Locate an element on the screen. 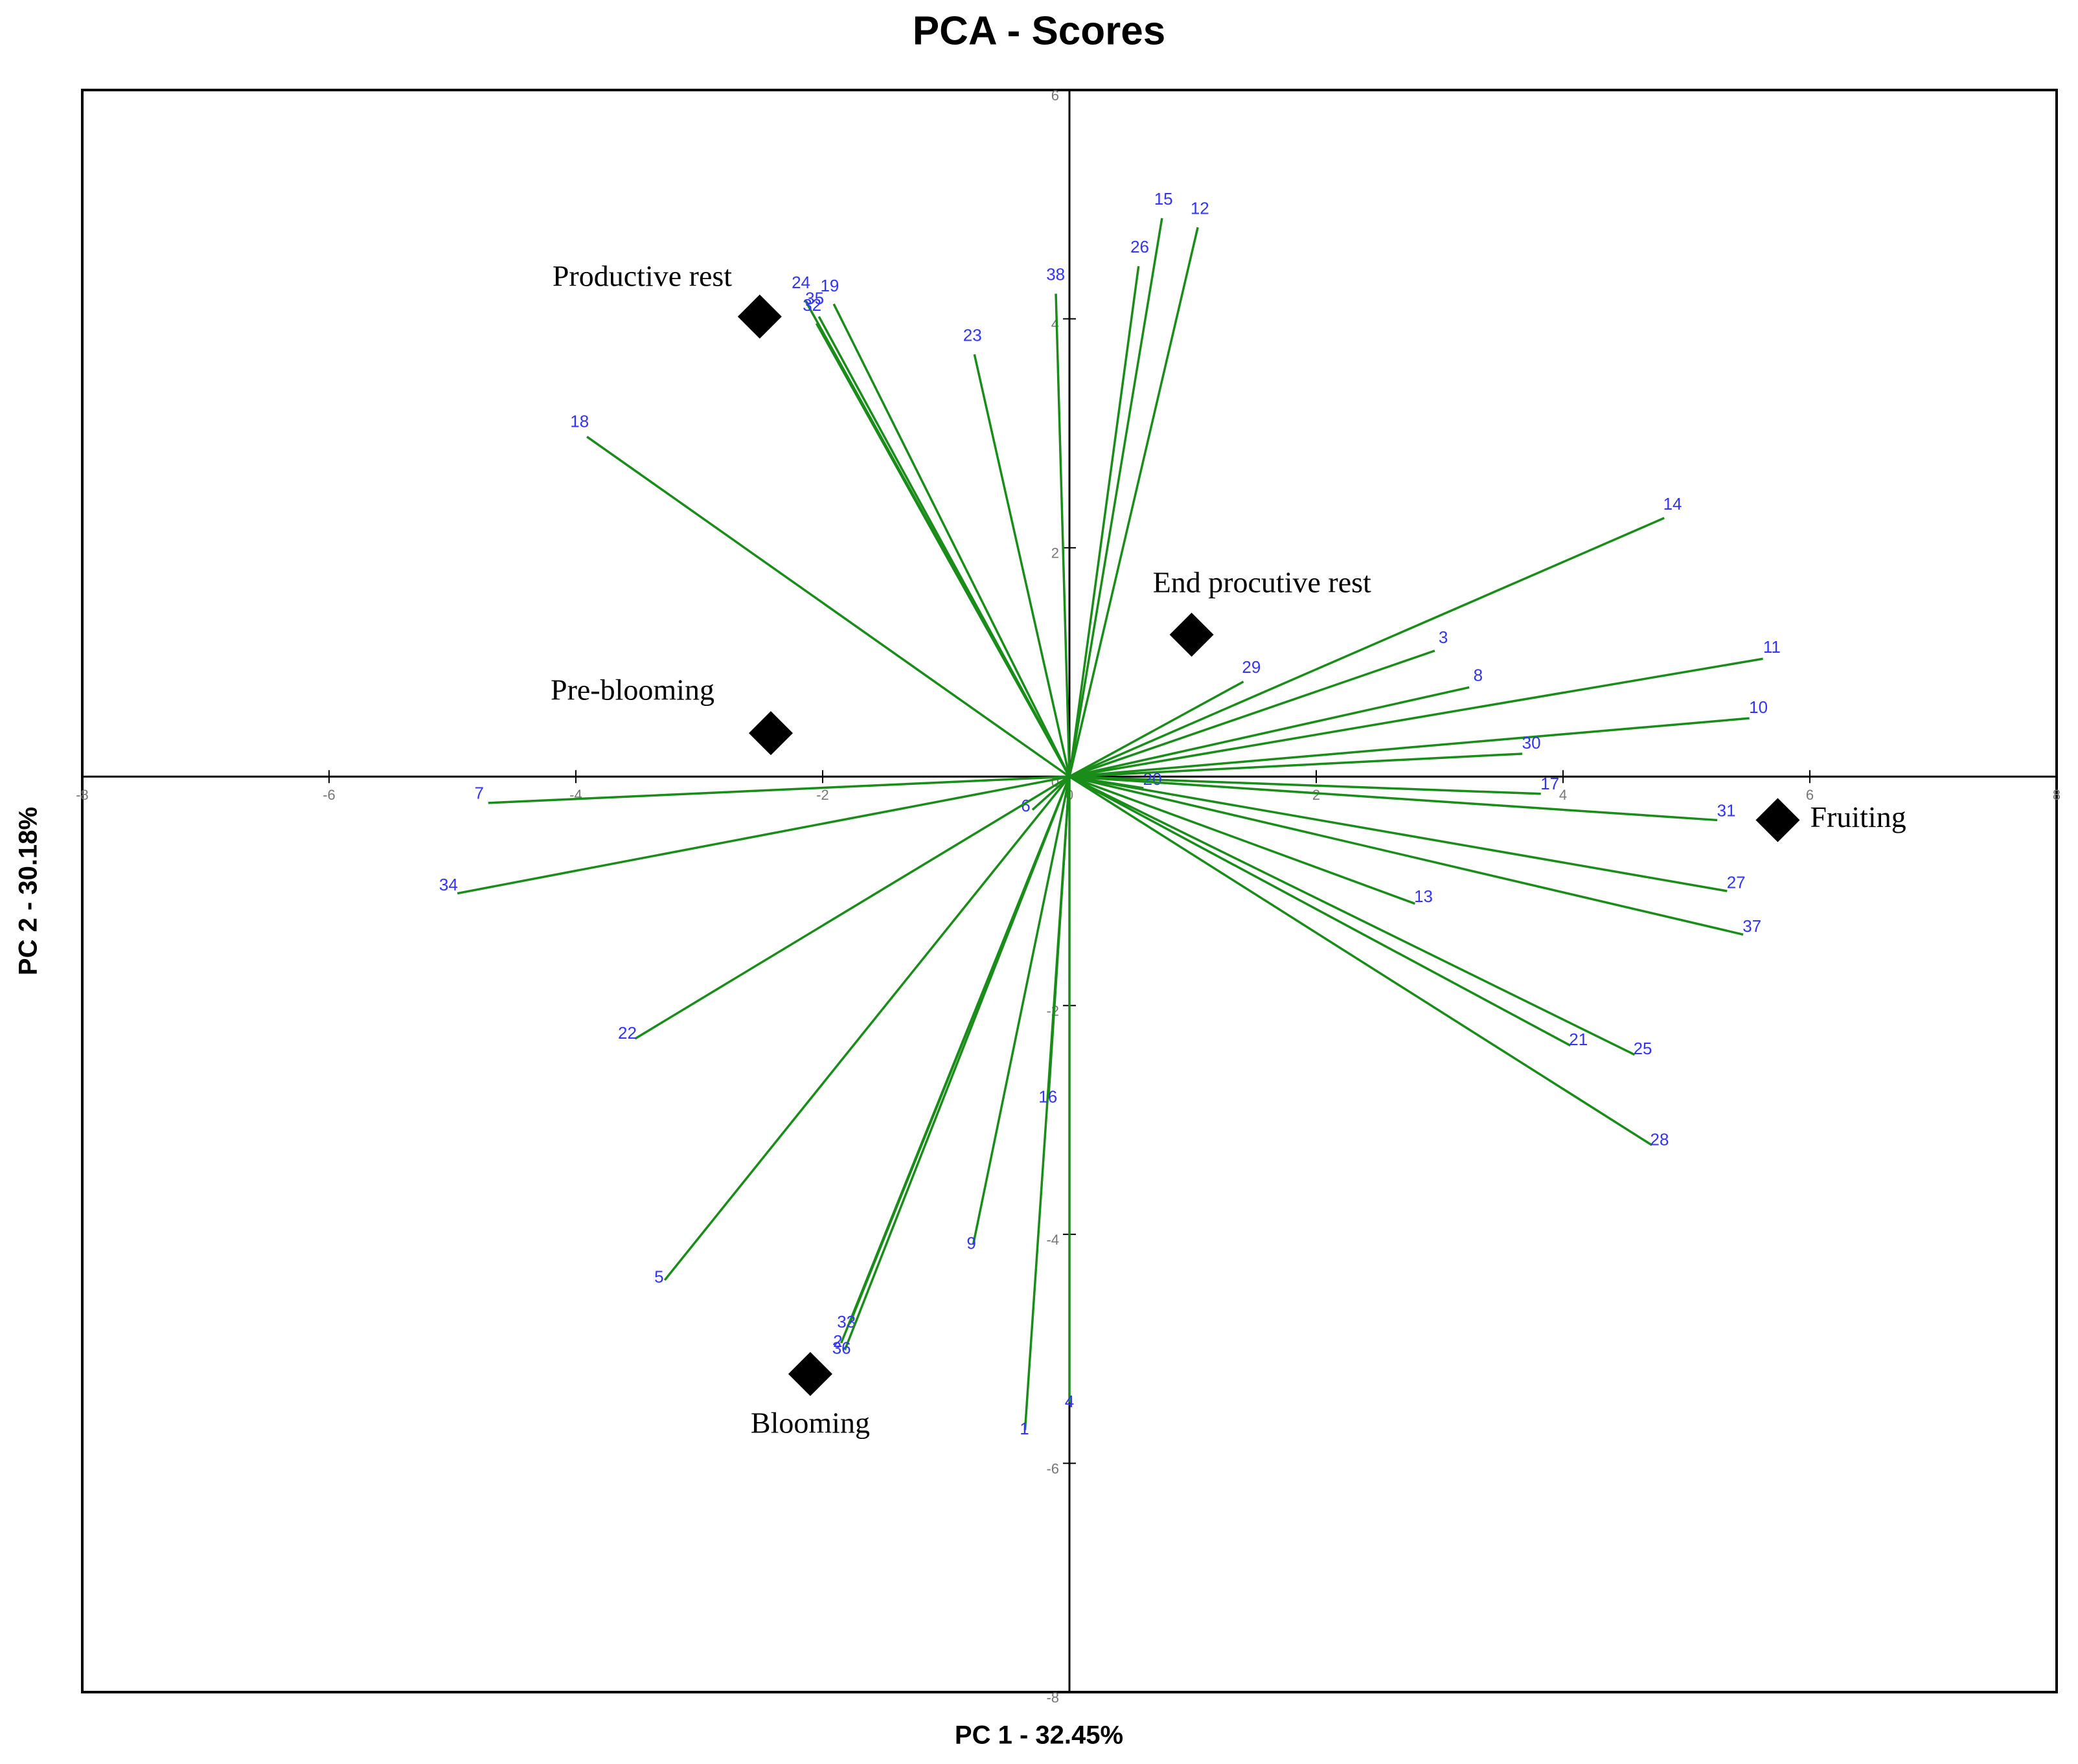 The image size is (2078, 1764). score-label: Pre-blooming is located at coordinates (632, 690).